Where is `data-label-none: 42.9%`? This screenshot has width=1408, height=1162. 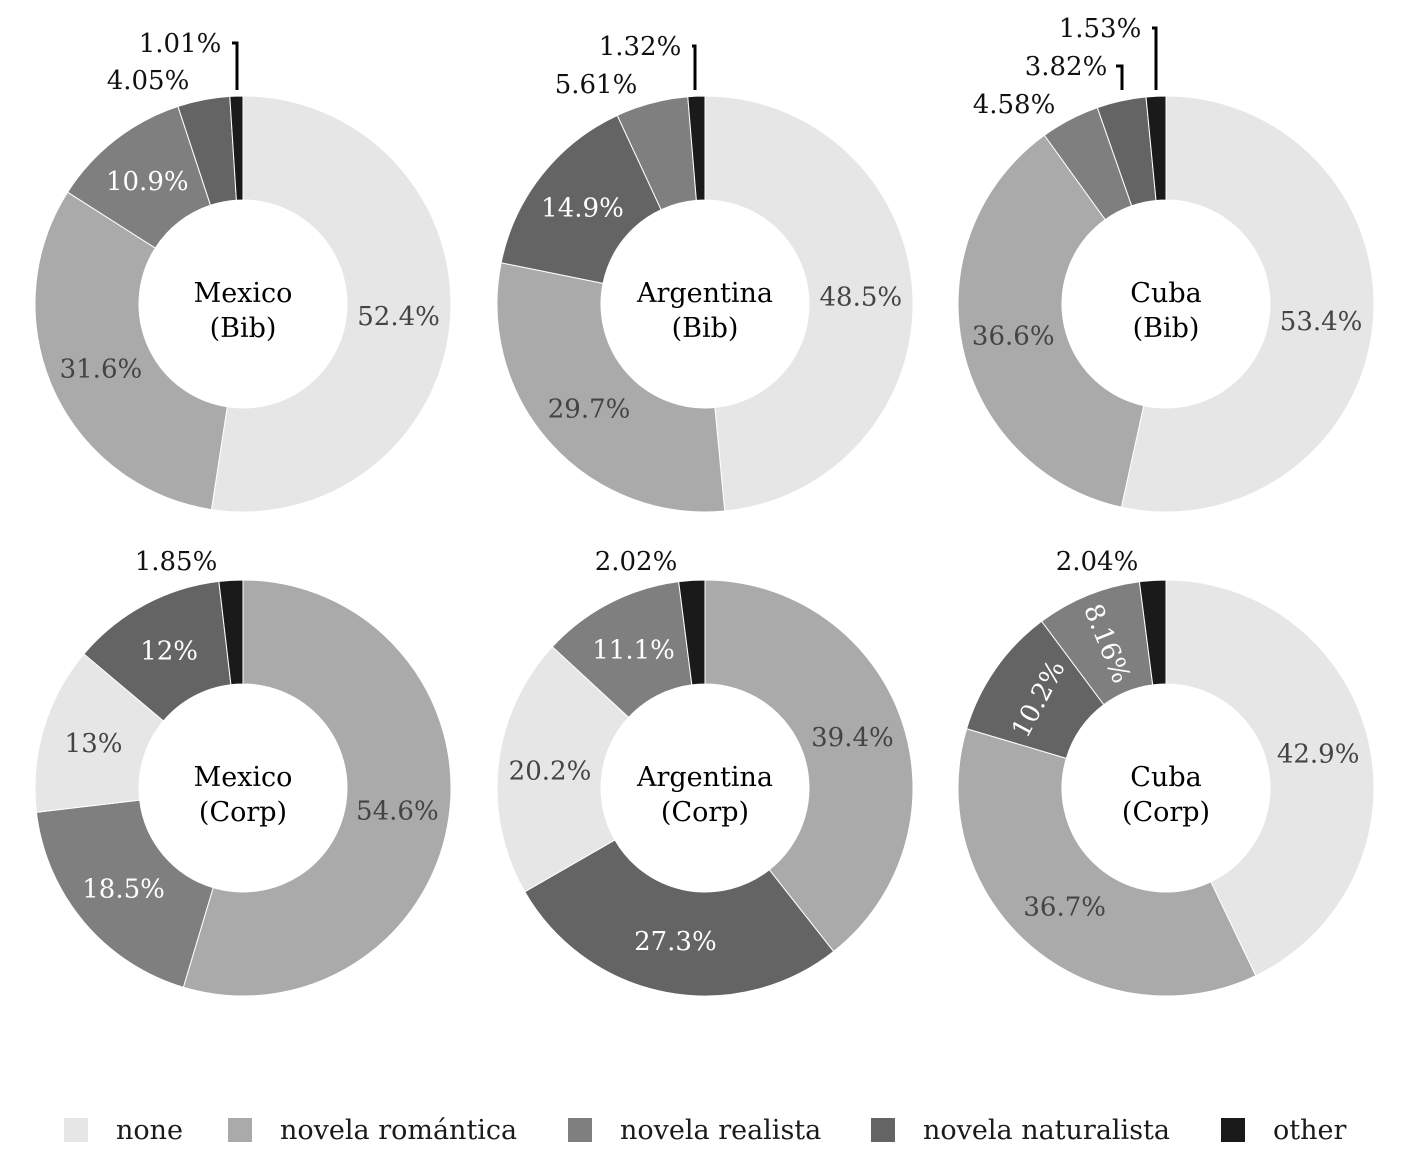 data-label-none: 42.9% is located at coordinates (1318, 754).